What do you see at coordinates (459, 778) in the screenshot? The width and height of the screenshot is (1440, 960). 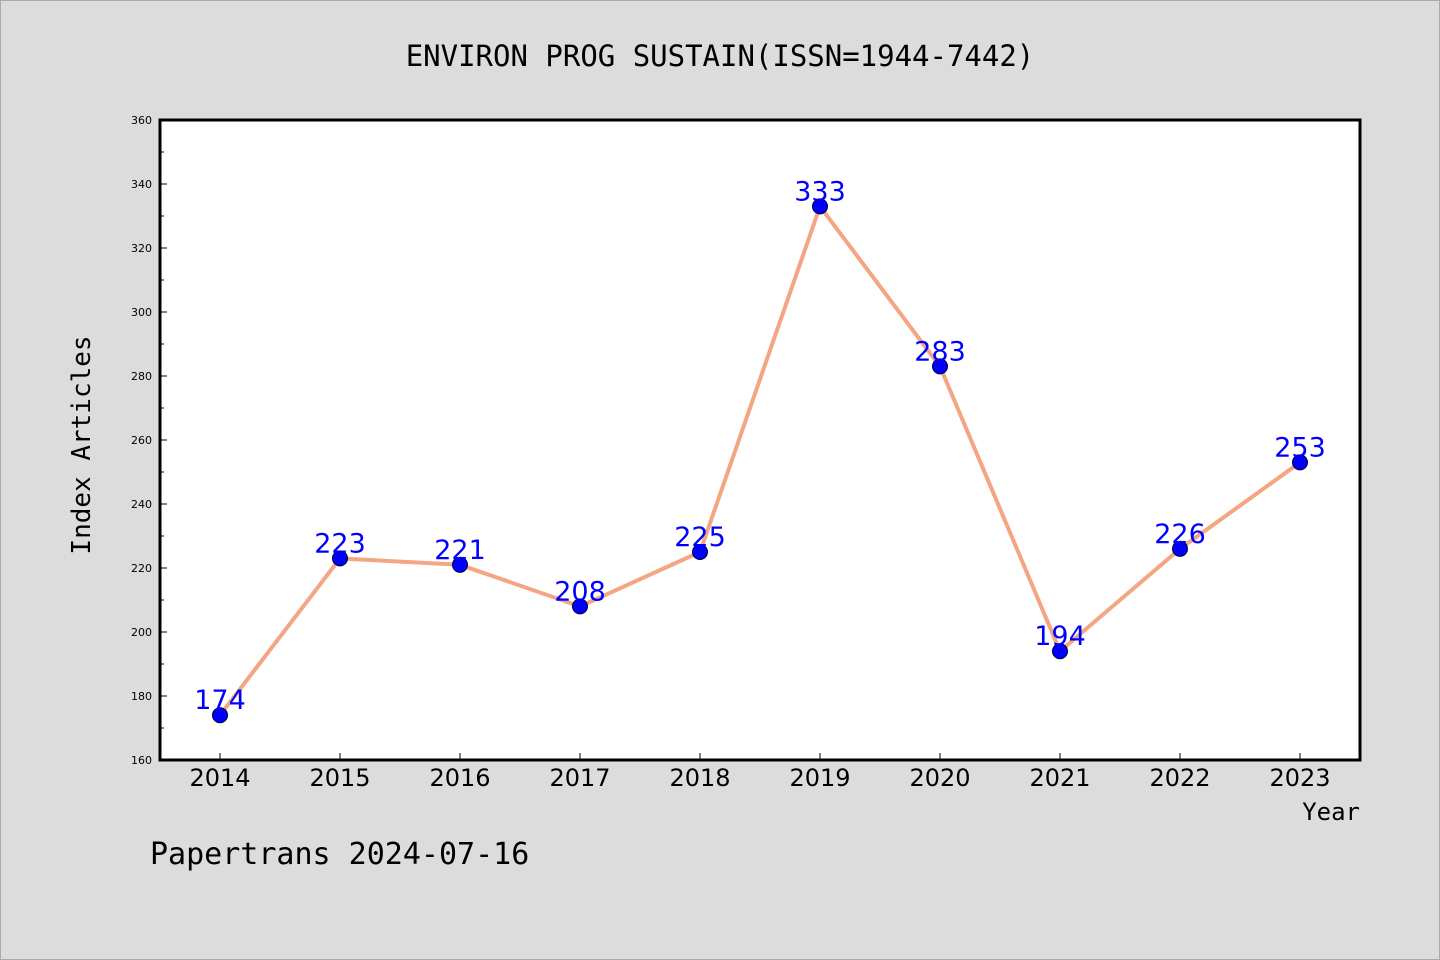 I see `x-tick-label: 2016` at bounding box center [459, 778].